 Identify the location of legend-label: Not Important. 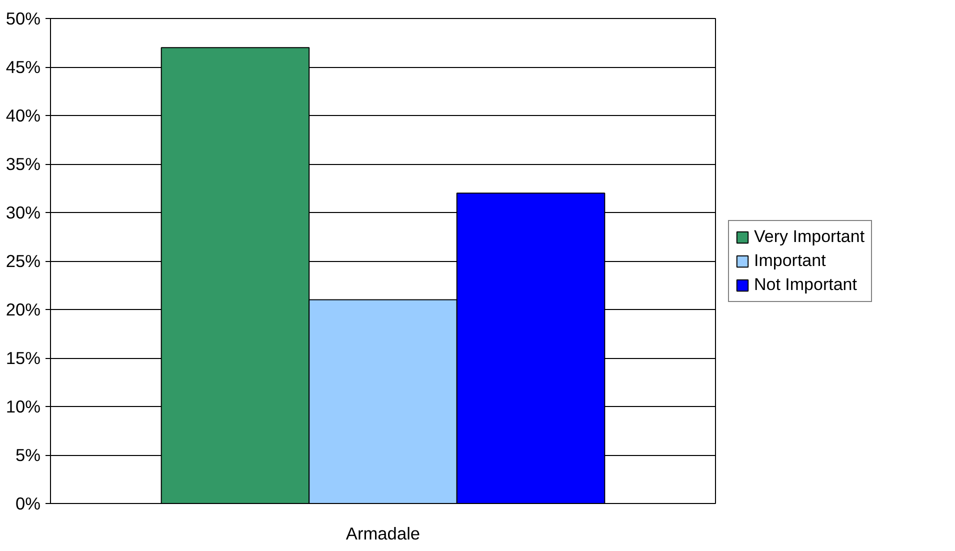
(805, 284).